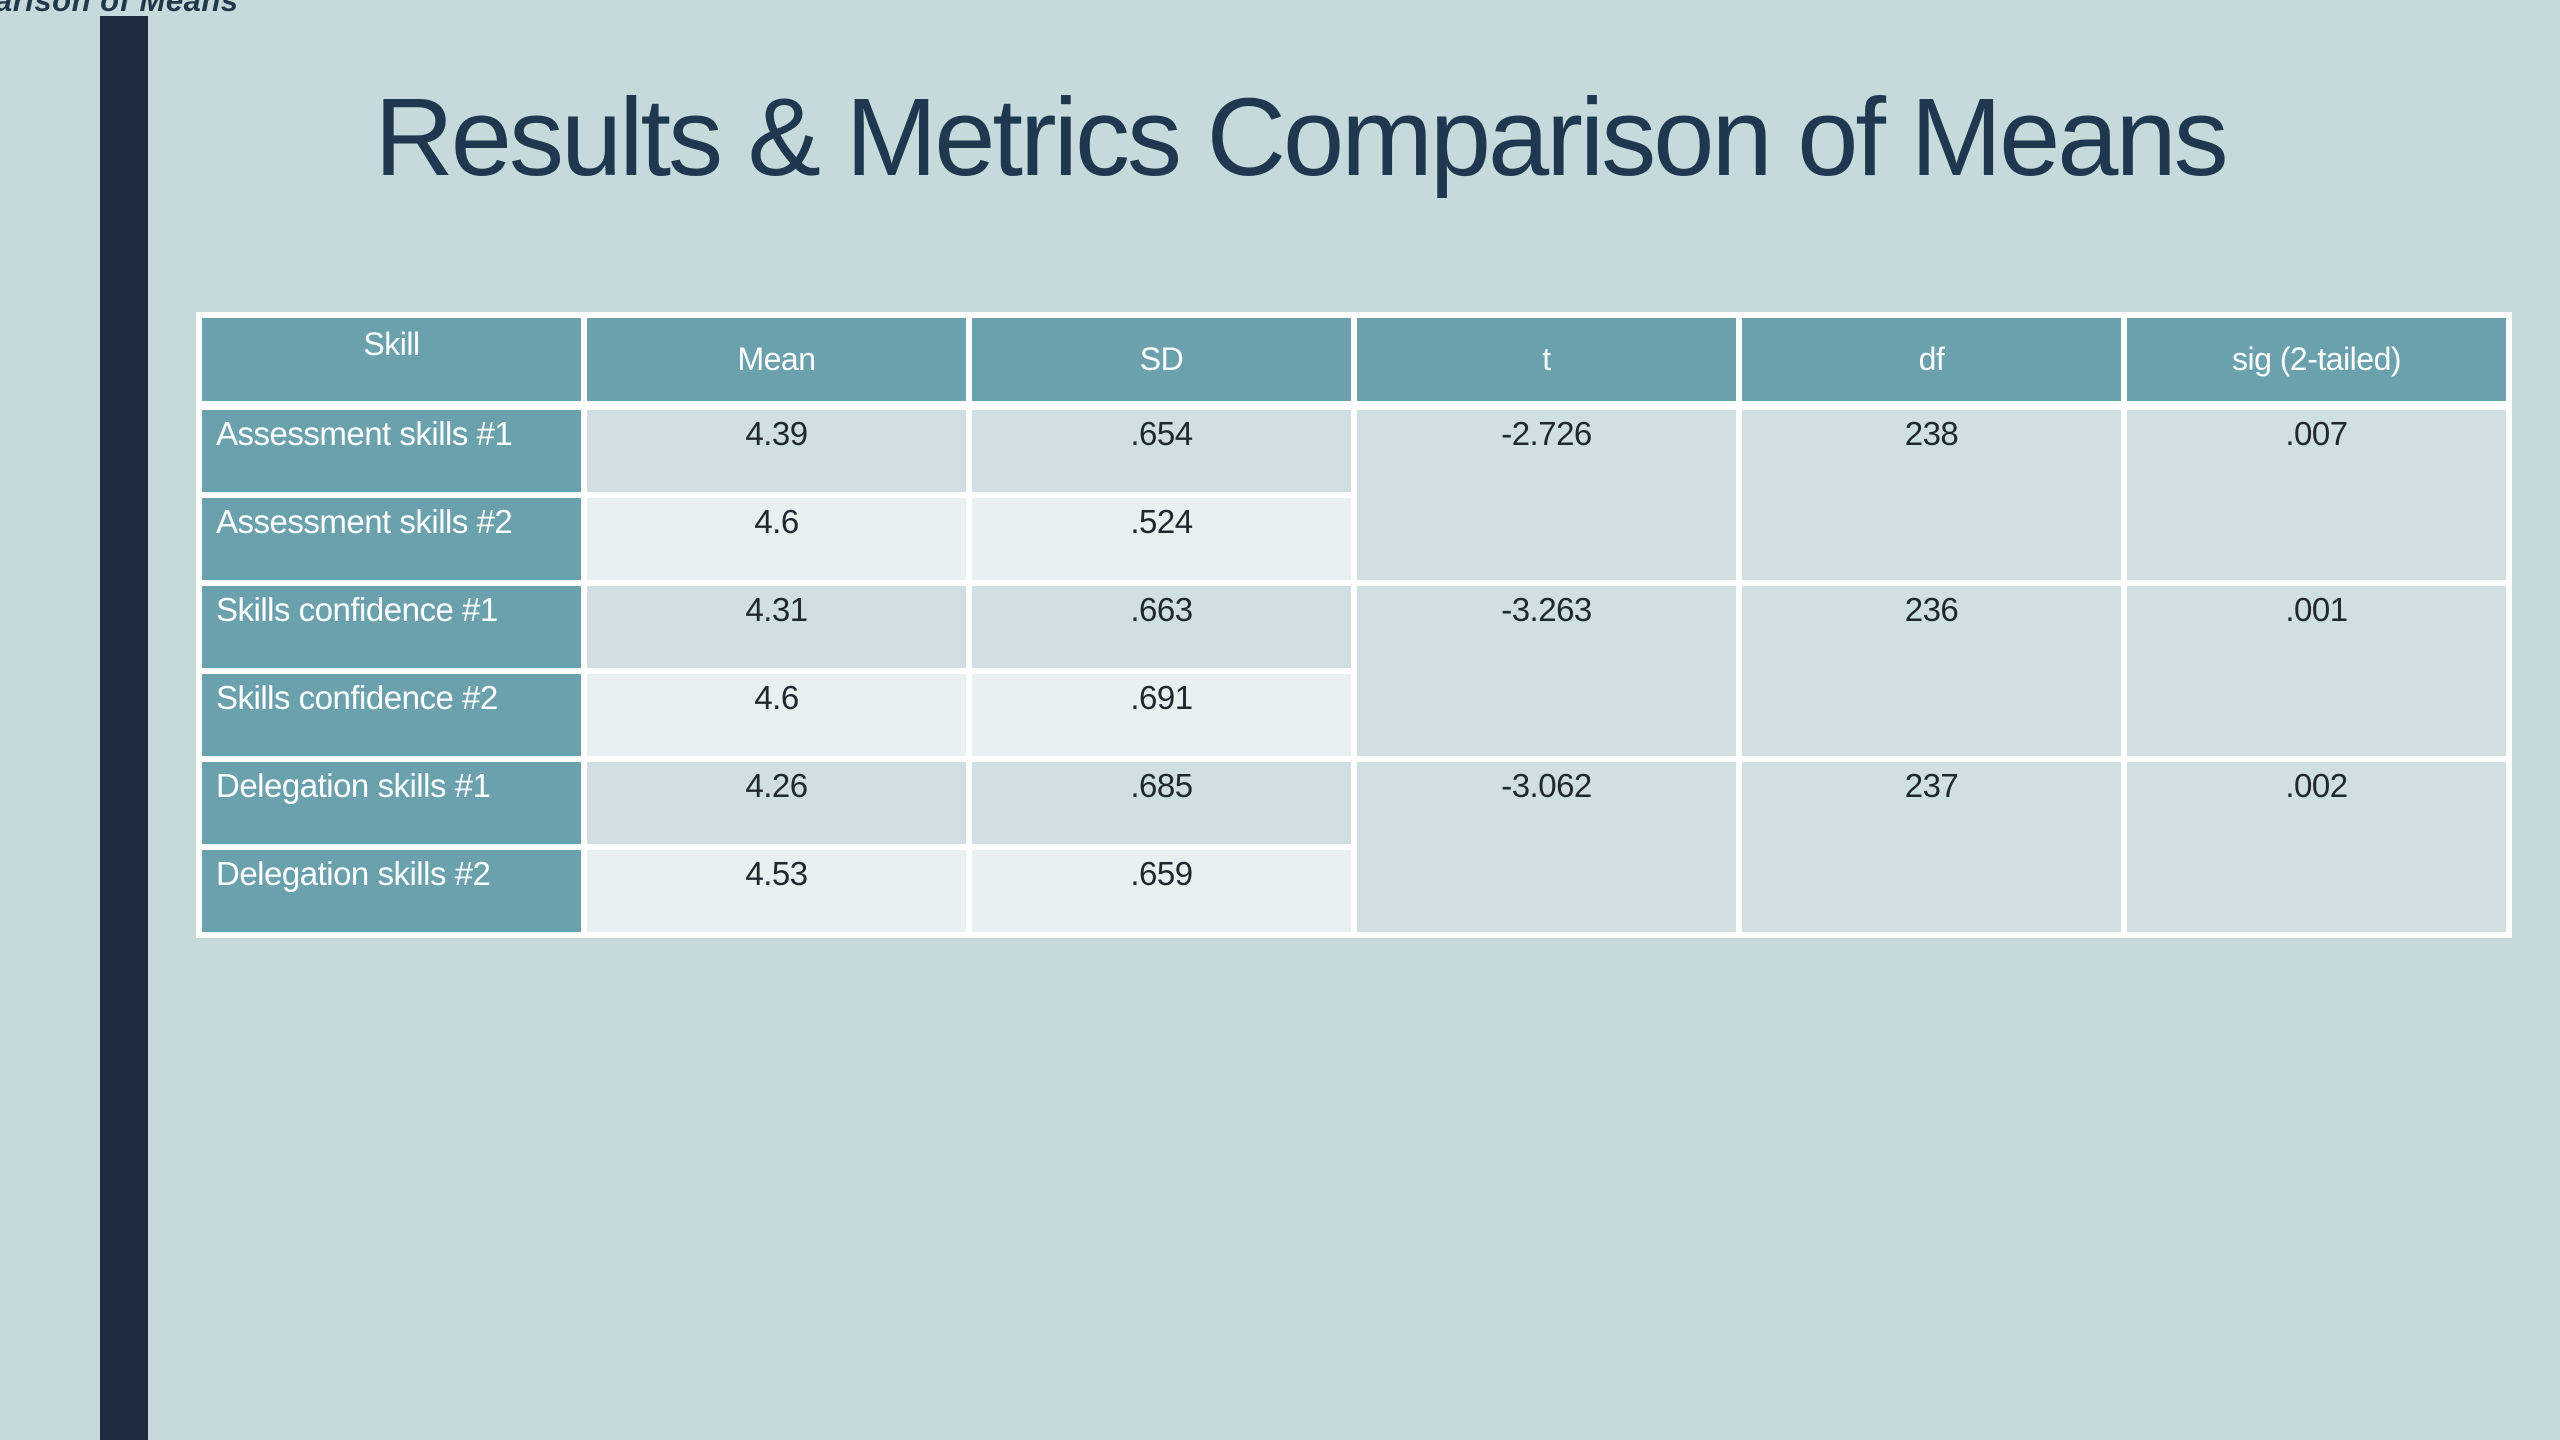 This screenshot has width=2560, height=1440. Describe the element at coordinates (1161, 361) in the screenshot. I see `col-header-sd: SD` at that location.